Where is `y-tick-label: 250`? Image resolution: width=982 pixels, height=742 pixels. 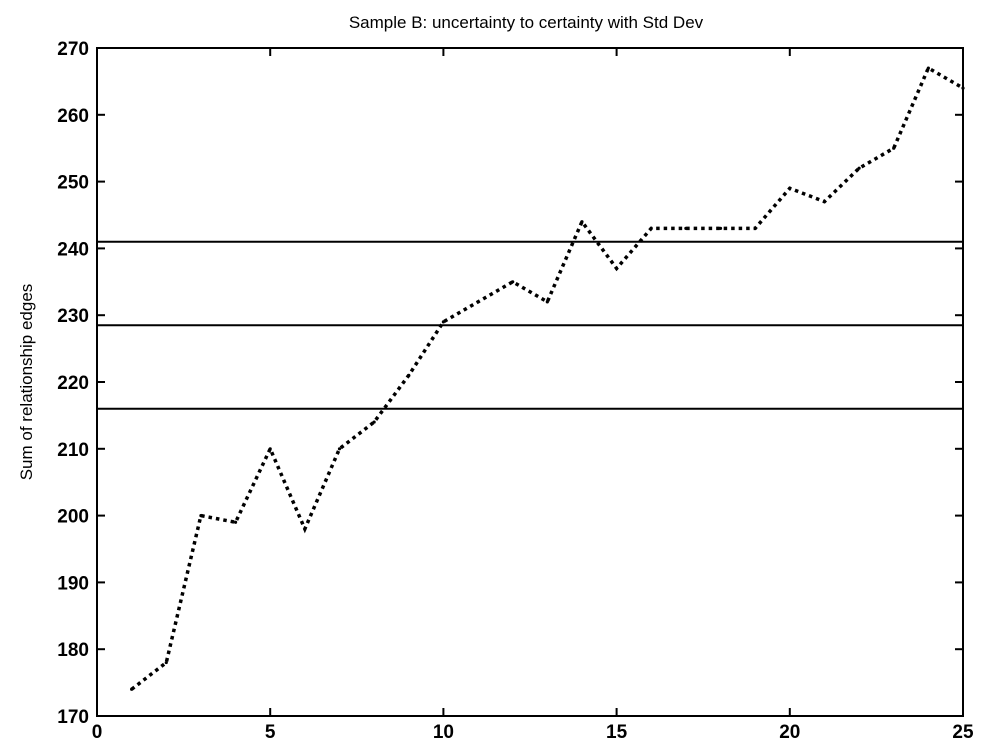 y-tick-label: 250 is located at coordinates (73, 183).